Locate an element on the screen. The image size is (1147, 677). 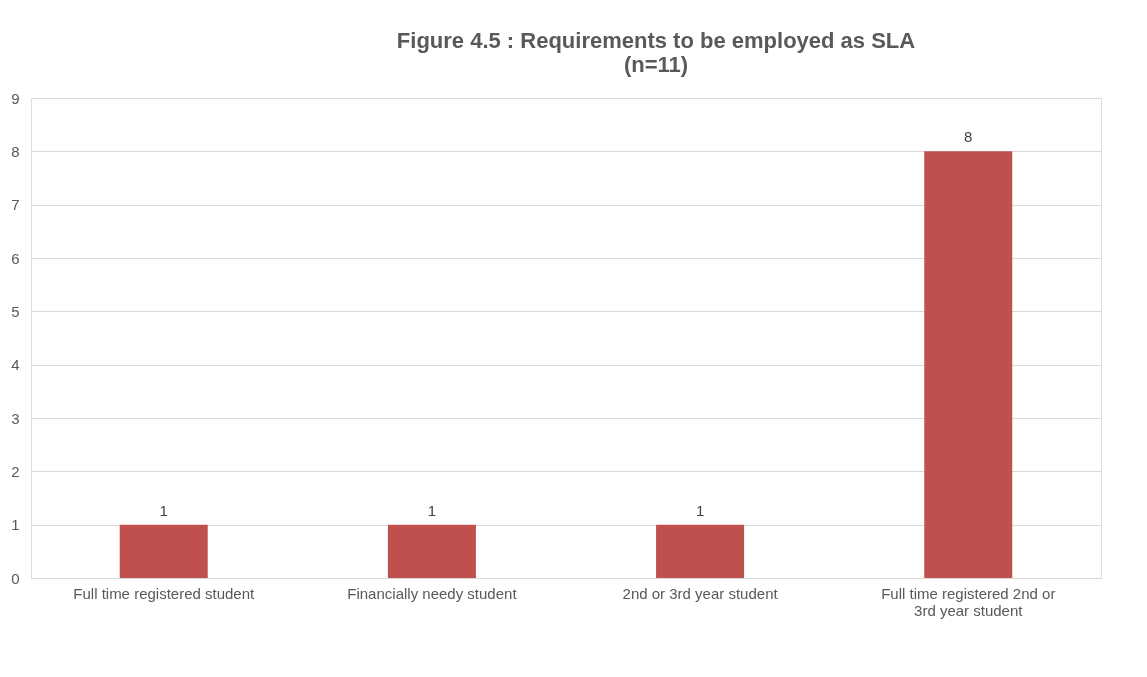
x-tick-label: Full time registered 2nd or 3rd year student is located at coordinates (968, 601).